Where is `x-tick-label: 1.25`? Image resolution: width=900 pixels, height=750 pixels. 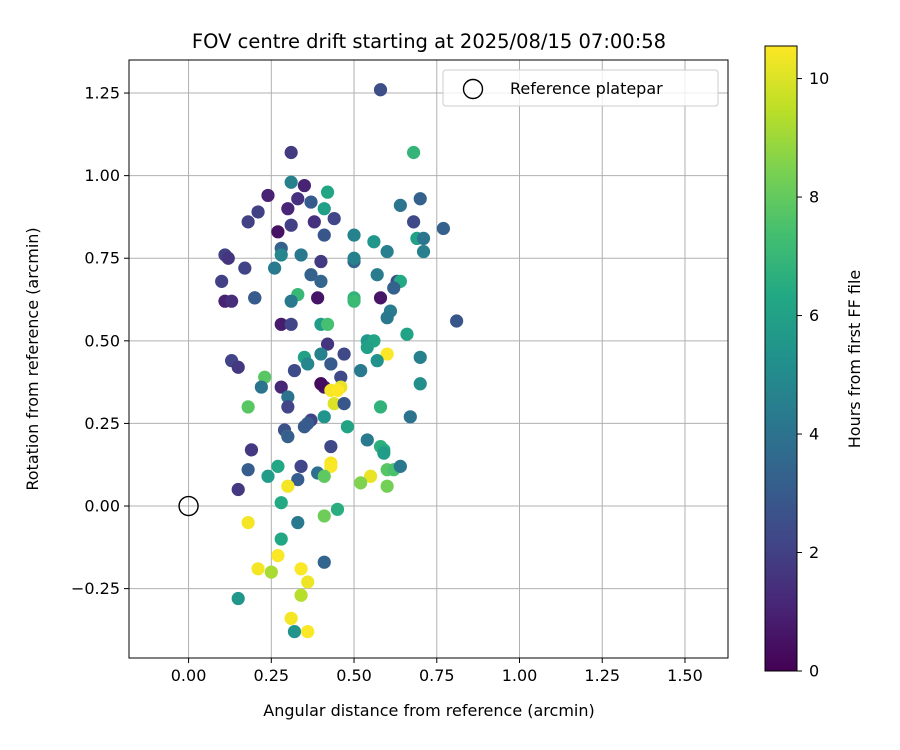 x-tick-label: 1.25 is located at coordinates (602, 675).